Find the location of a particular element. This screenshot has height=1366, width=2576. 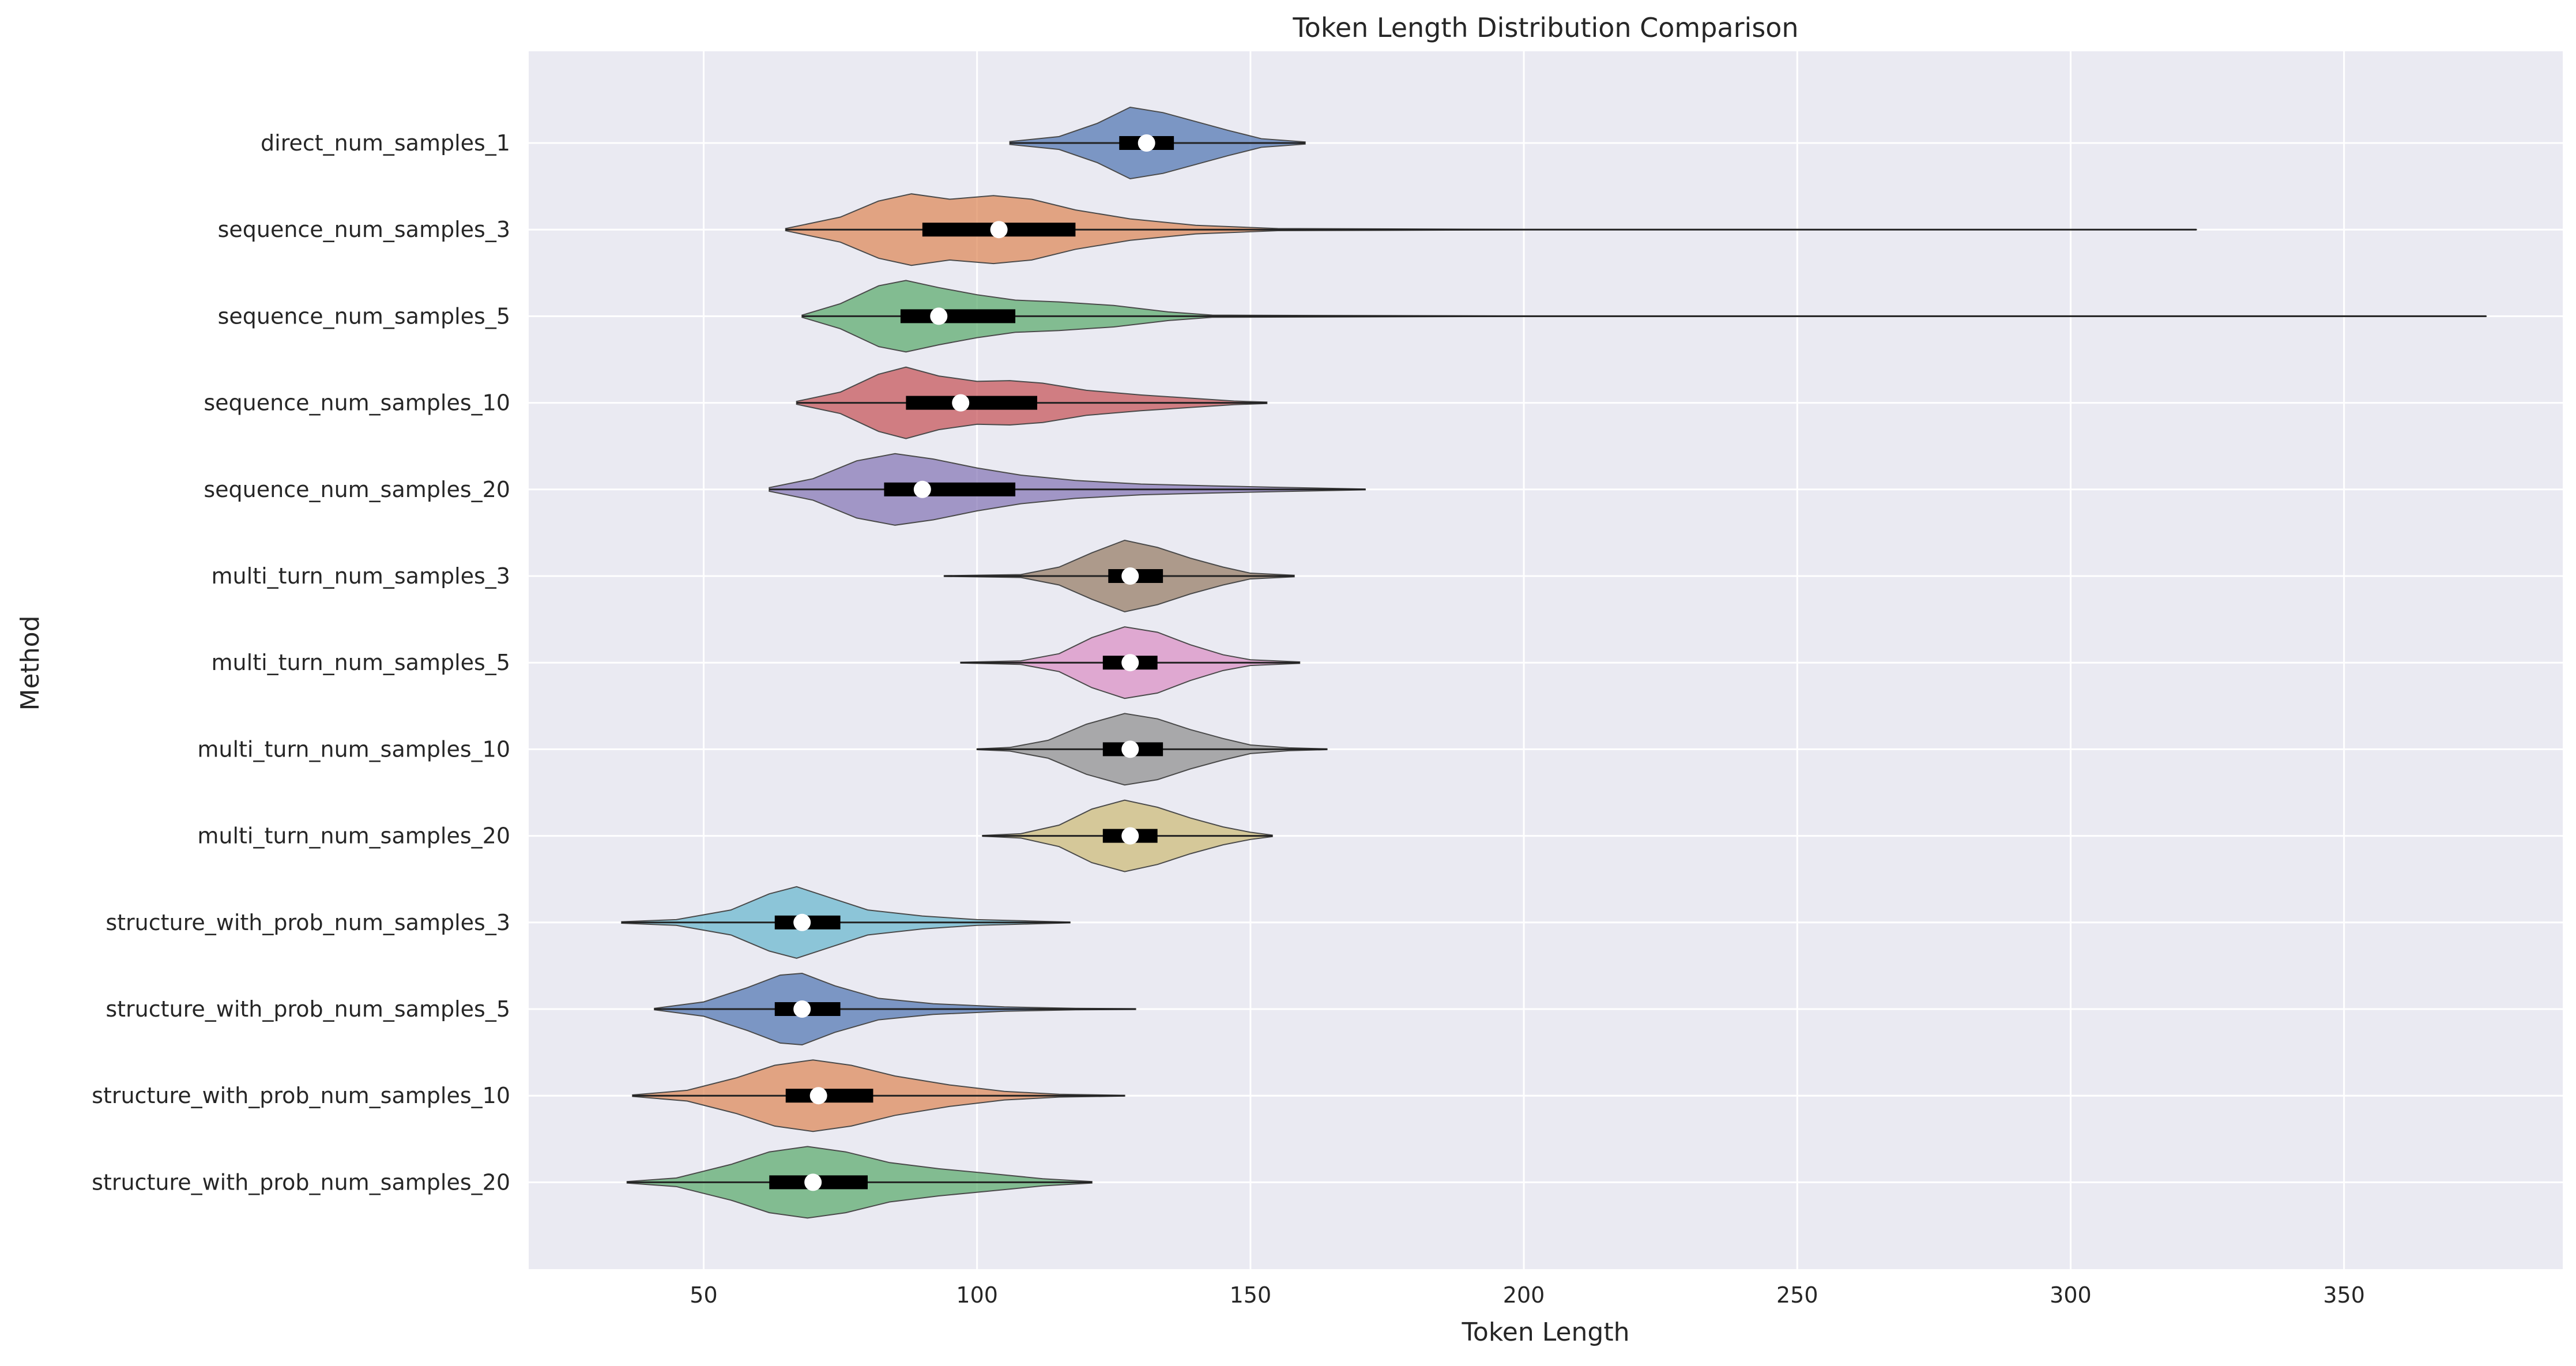

category-label: sequence_num_samples_3 is located at coordinates (364, 230).